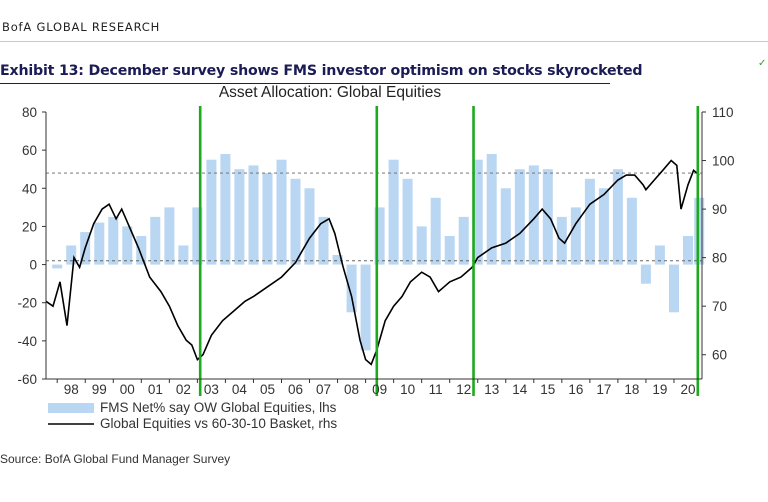 The image size is (768, 502). I want to click on y-right-tick-label: 80, so click(719, 258).